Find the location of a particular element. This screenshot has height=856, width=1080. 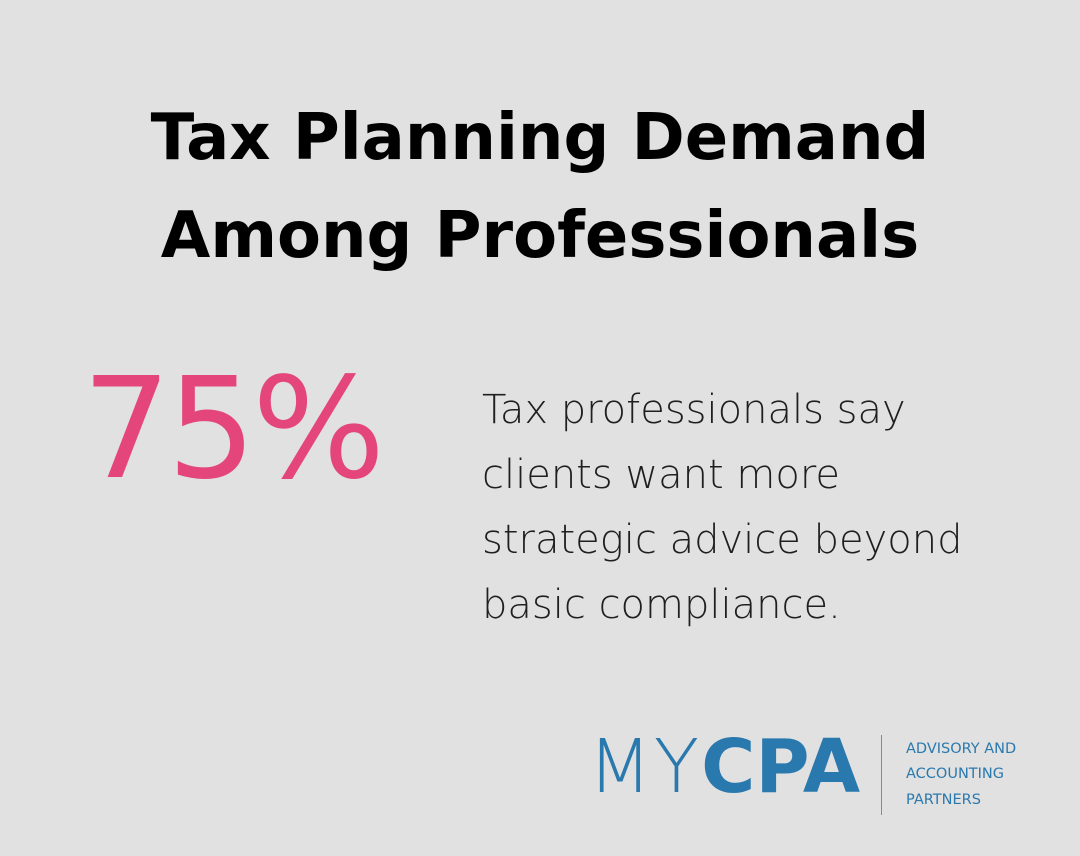

logo-divider is located at coordinates (881, 775).